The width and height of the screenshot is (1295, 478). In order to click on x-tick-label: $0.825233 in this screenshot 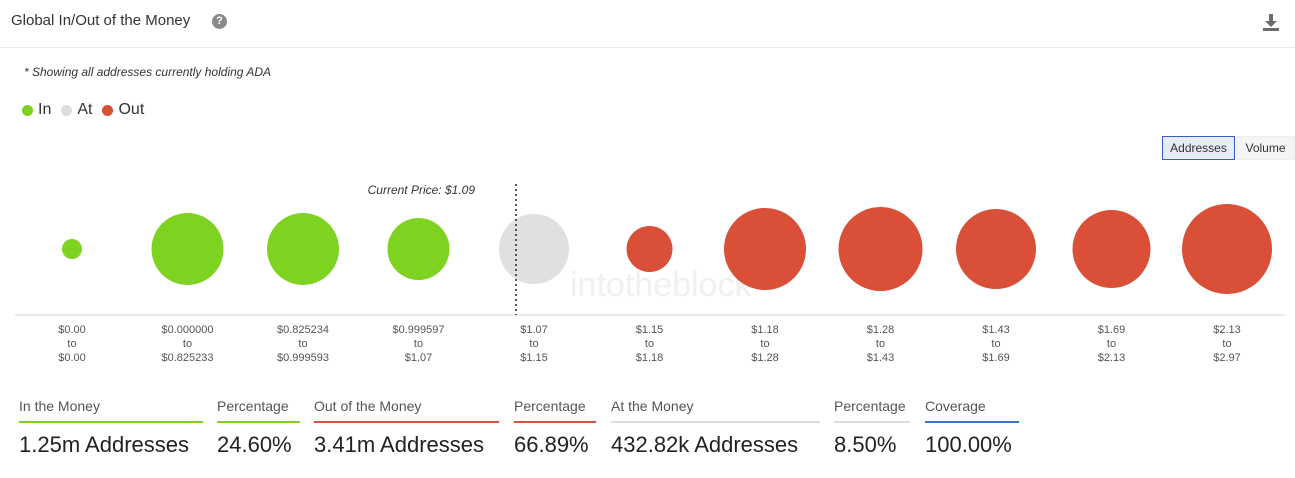, I will do `click(188, 358)`.